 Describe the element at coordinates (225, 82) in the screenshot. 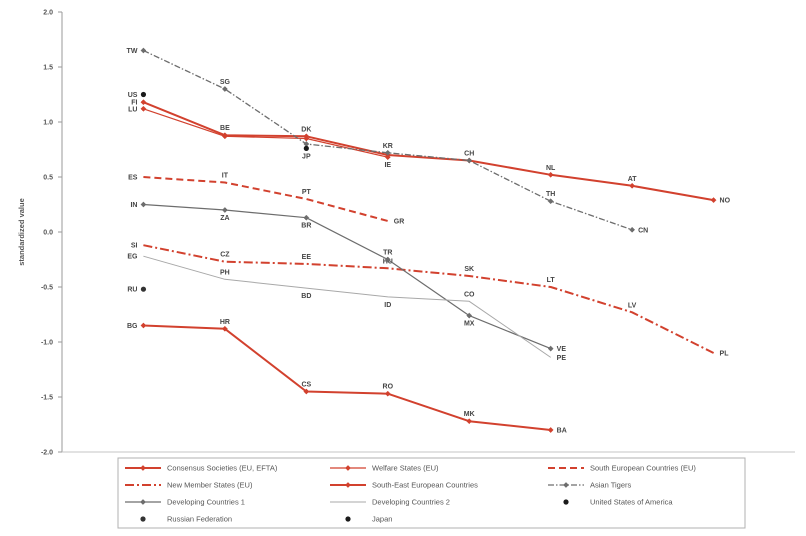

I see `point-label: SG` at that location.